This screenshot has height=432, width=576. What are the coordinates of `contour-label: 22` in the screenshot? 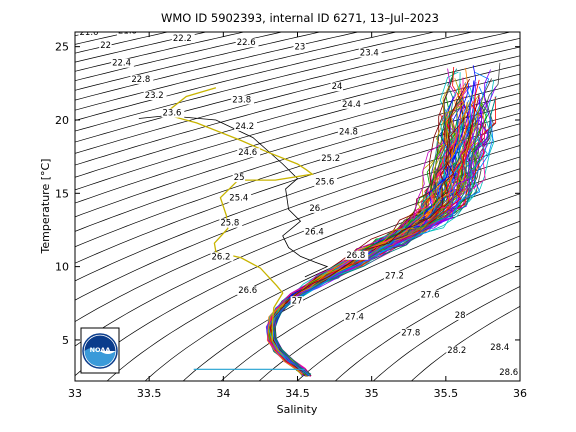 It's located at (105, 46).